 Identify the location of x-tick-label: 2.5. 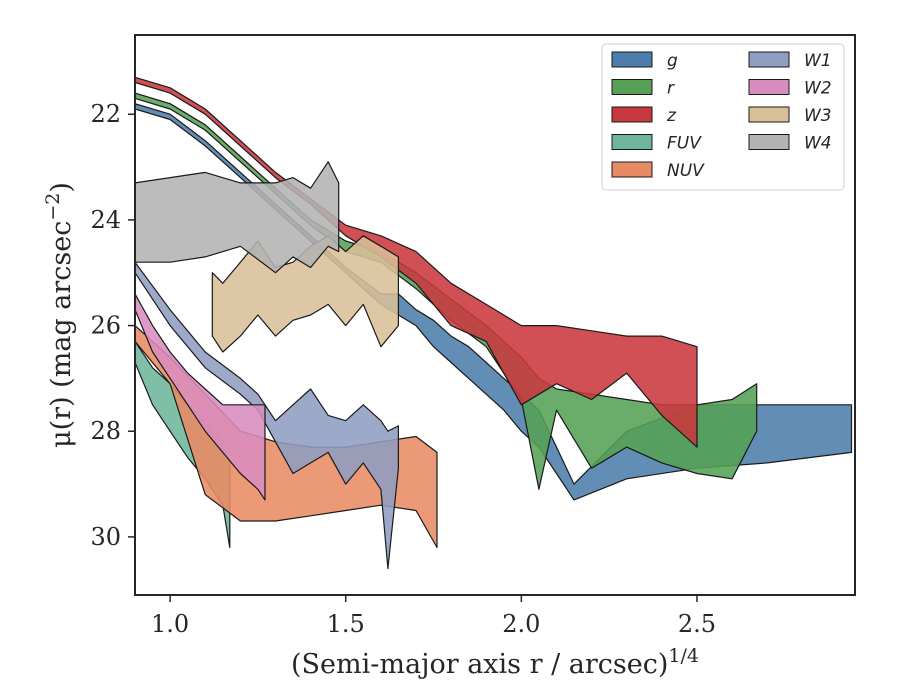
(697, 624).